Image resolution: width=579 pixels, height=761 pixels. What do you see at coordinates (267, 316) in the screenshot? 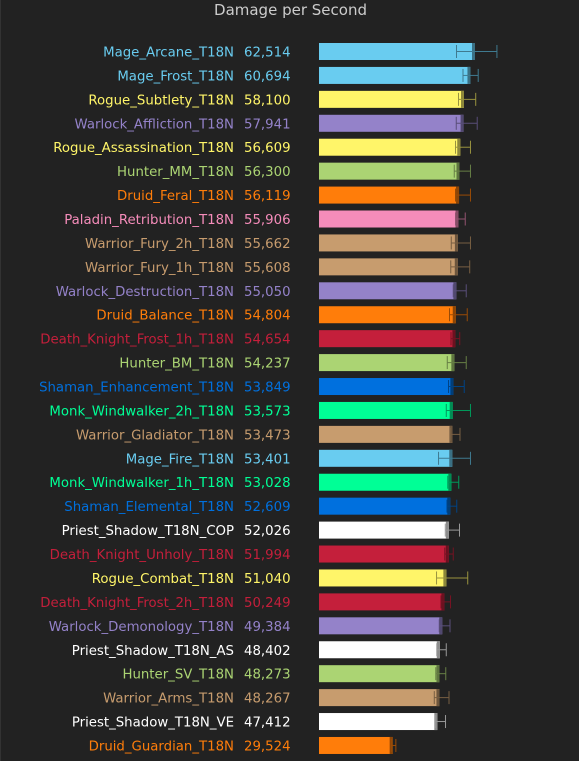
I see `bar-value-label: 54,804` at bounding box center [267, 316].